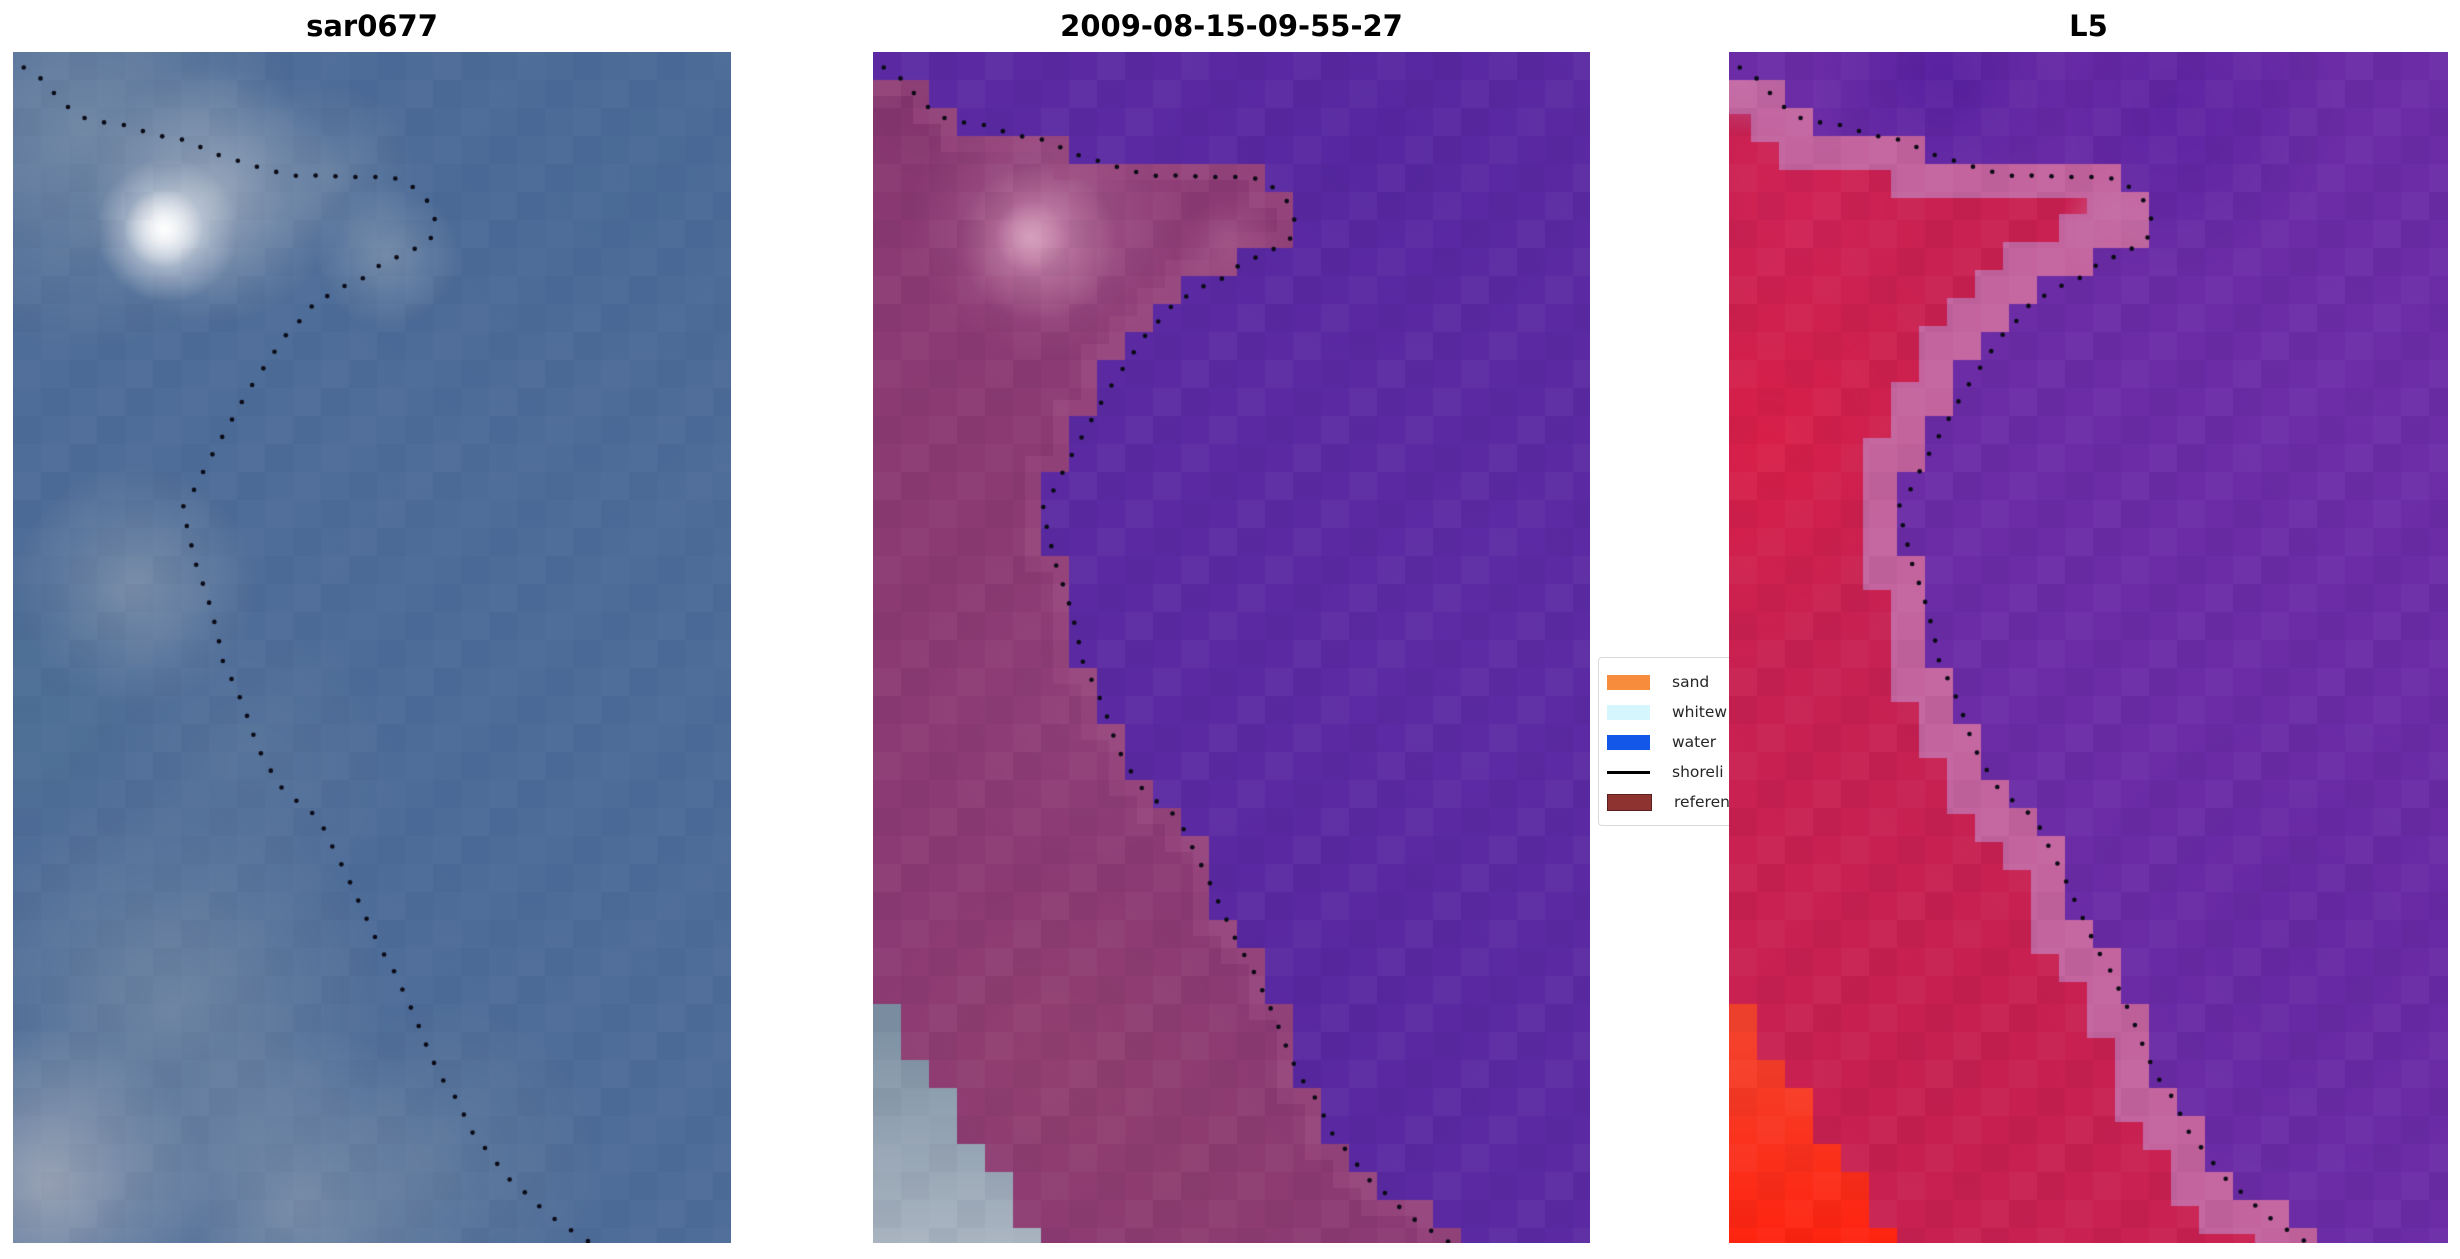  I want to click on legend-entry-whitew: whitew, so click(1699, 712).